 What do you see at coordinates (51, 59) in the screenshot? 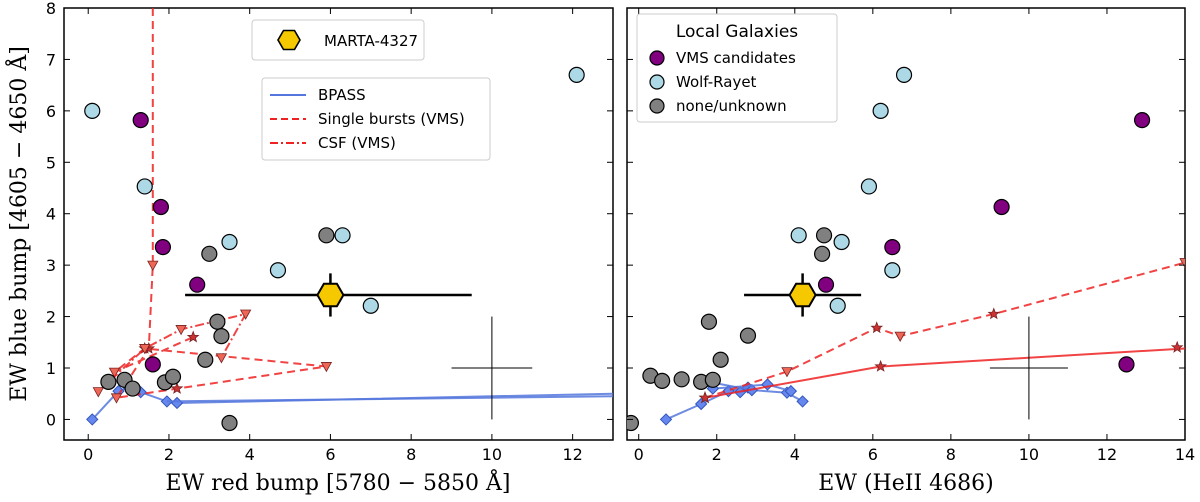
I see `y-tick-label: 7` at bounding box center [51, 59].